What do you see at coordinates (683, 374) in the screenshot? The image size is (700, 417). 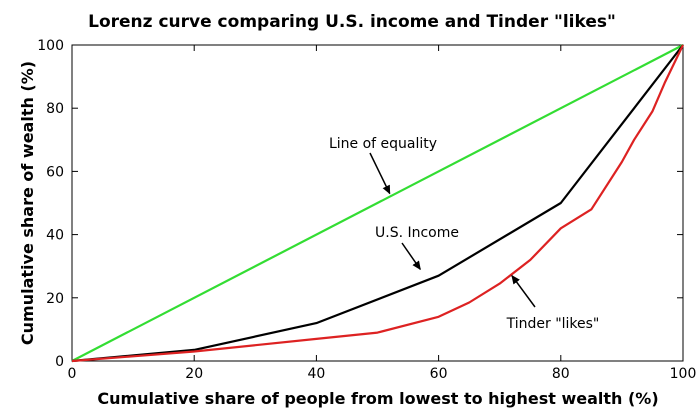 I see `x-tick-label: 100` at bounding box center [683, 374].